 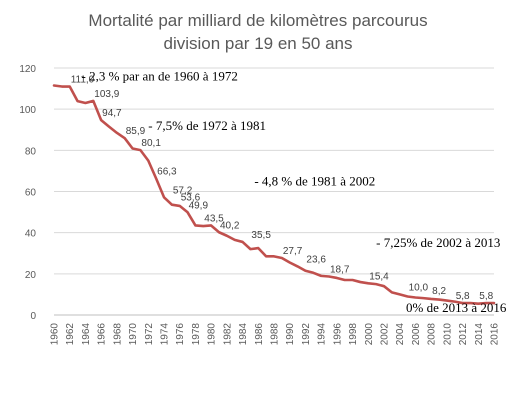 I want to click on x-tick-label: 1986, so click(x=259, y=334).